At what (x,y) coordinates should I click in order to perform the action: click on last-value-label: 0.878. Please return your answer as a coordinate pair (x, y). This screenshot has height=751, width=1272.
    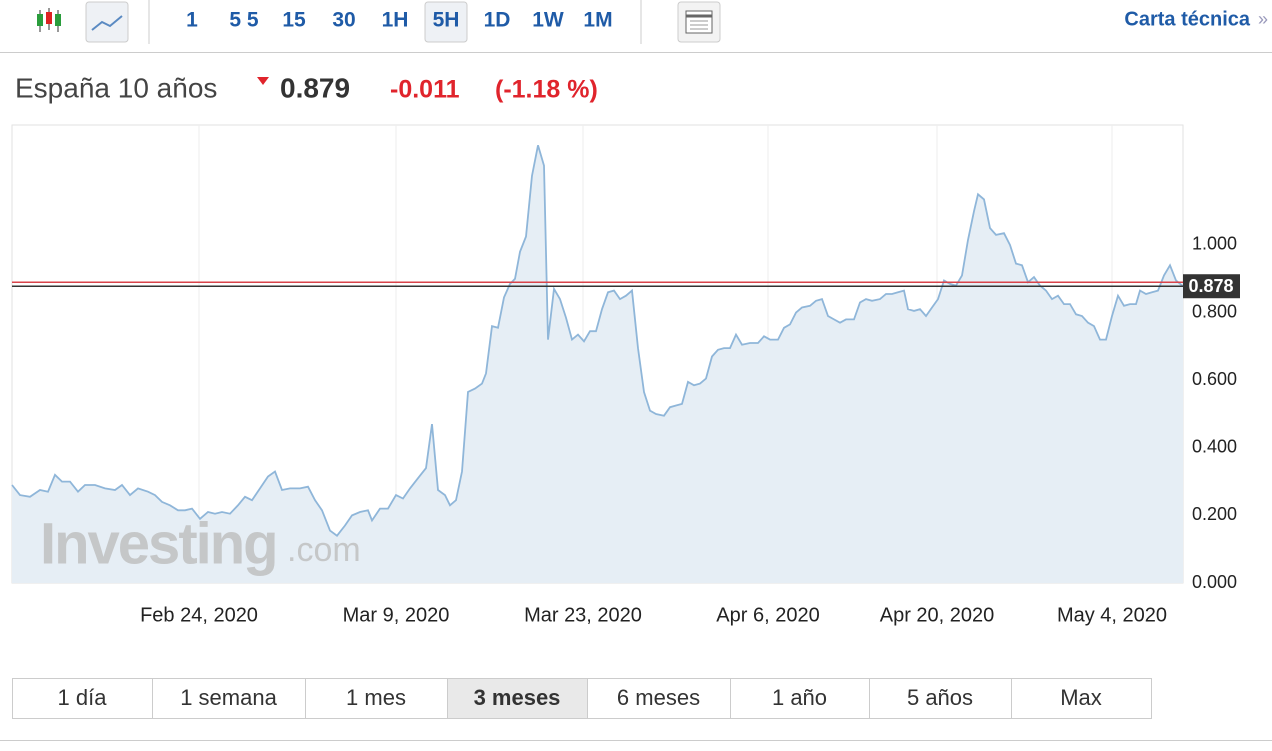
    Looking at the image, I should click on (1210, 286).